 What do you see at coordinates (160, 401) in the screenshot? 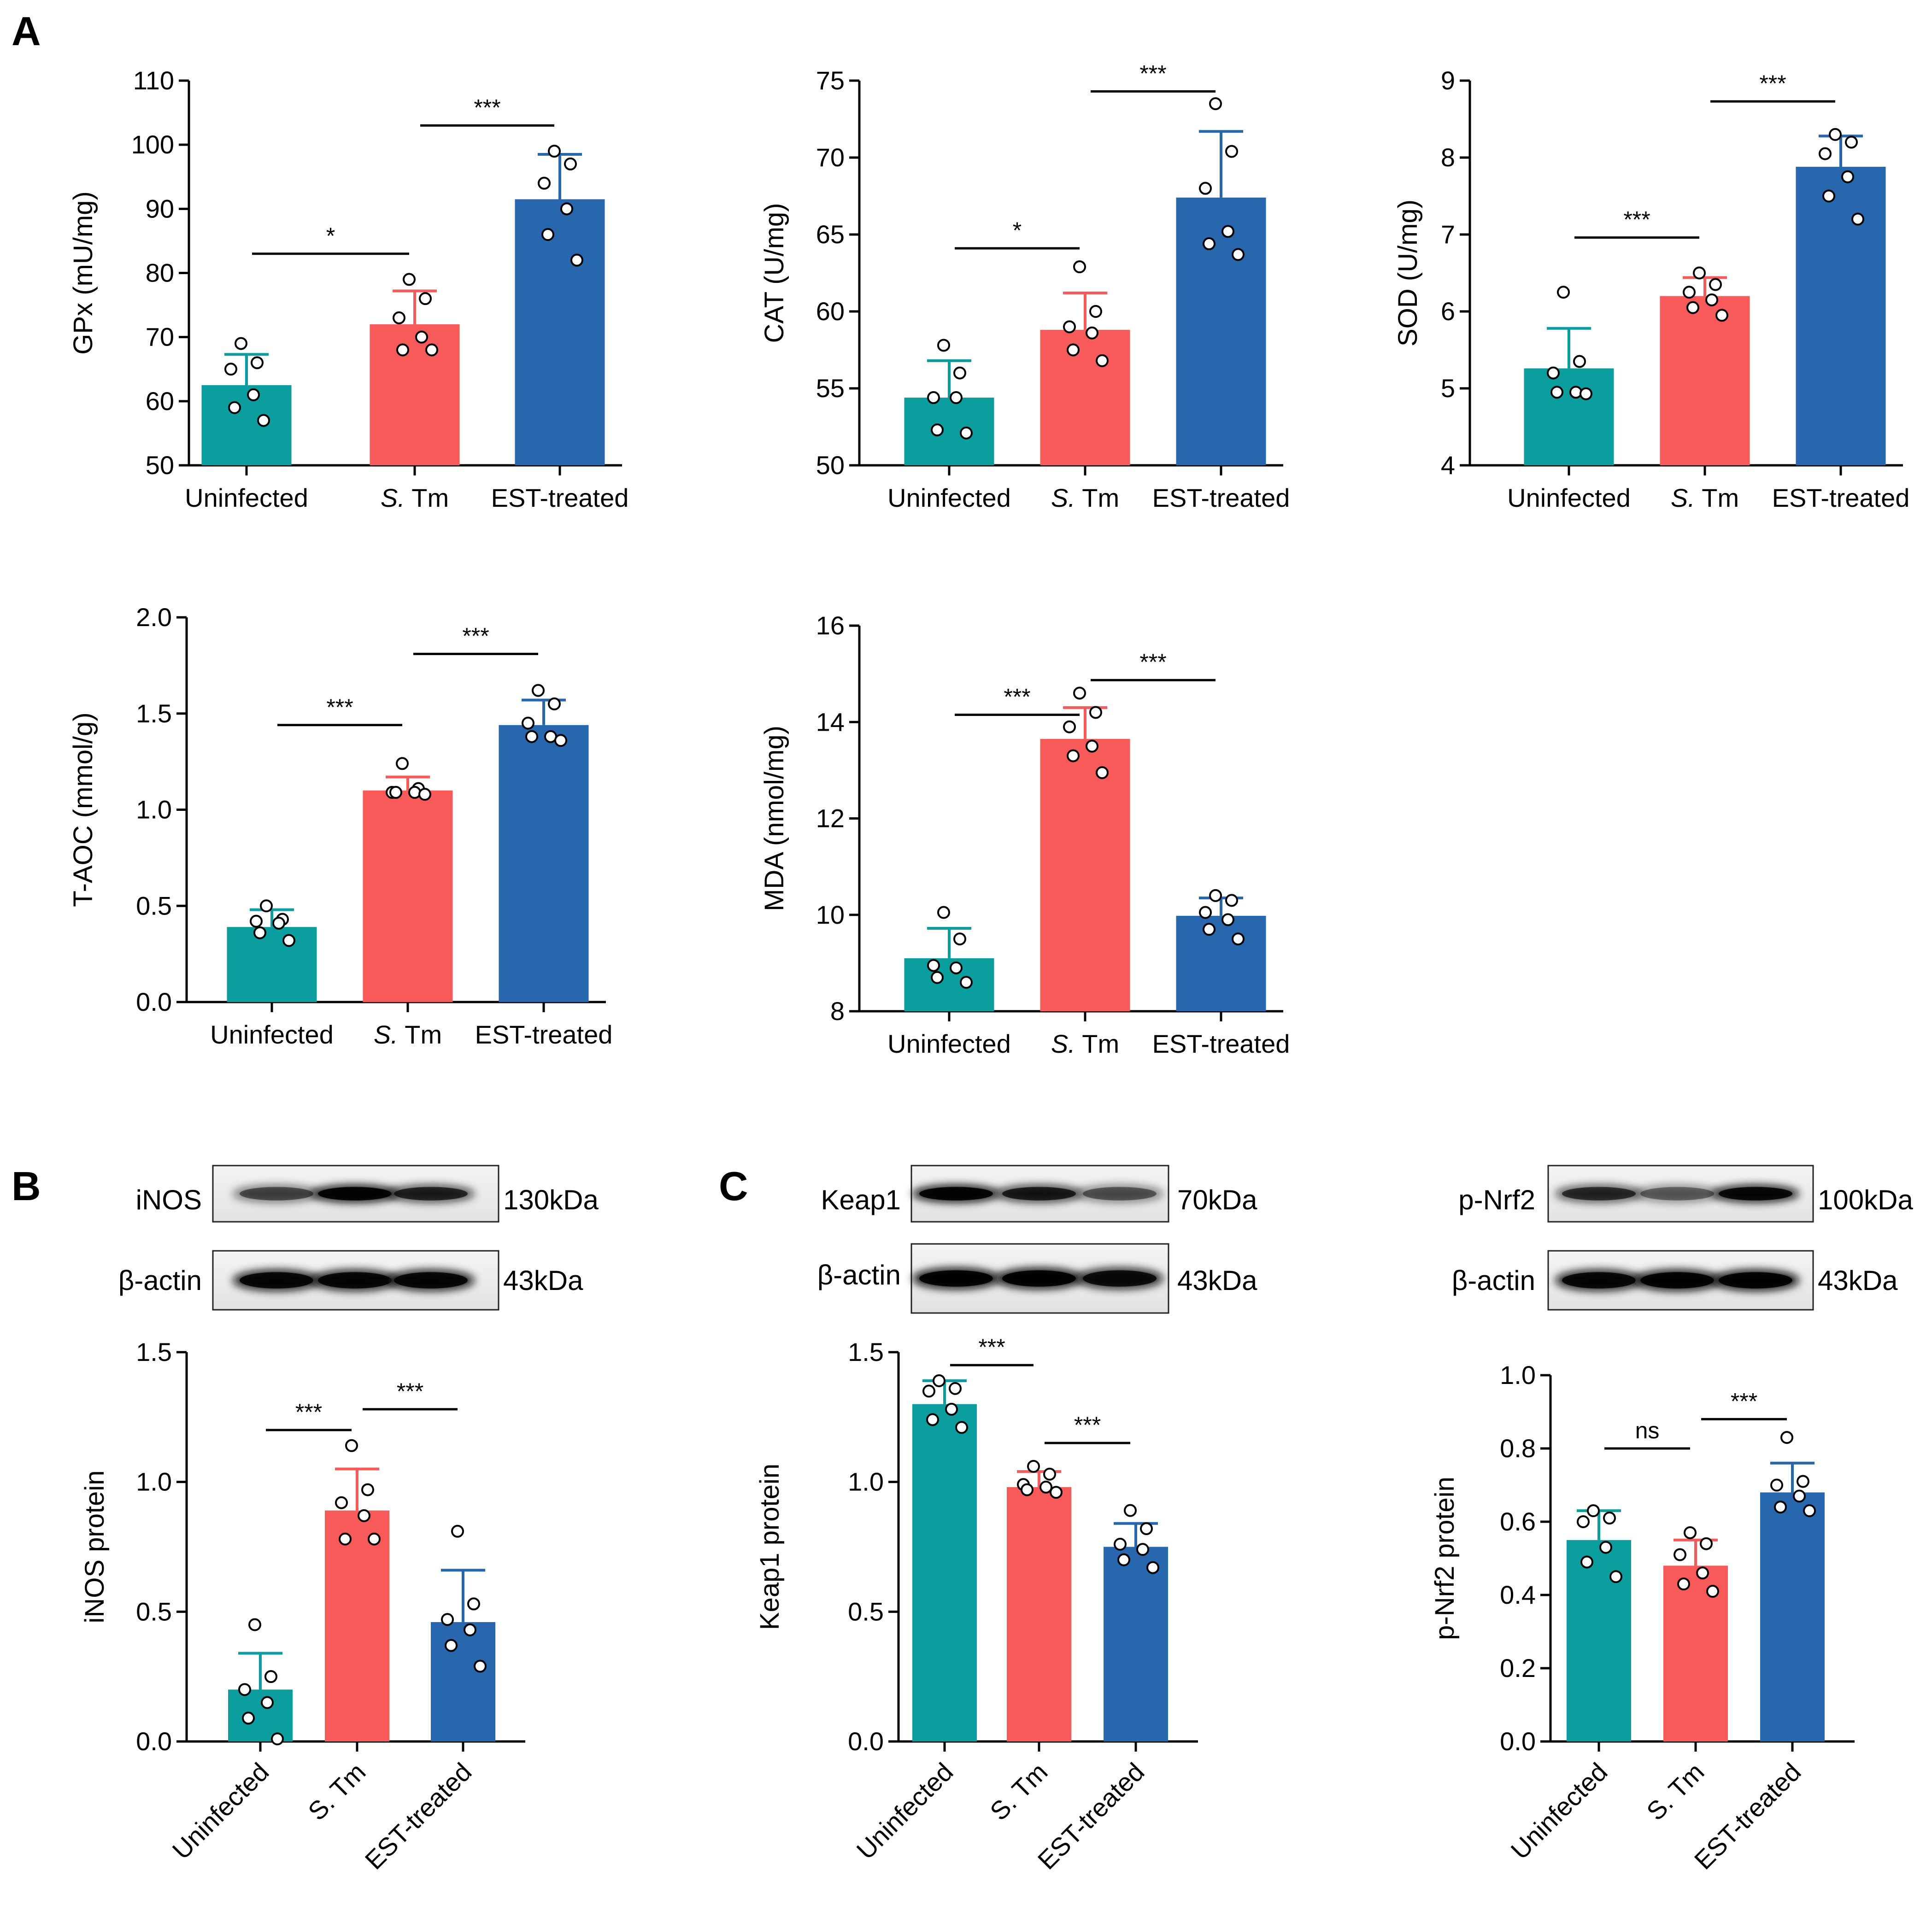
I see `y-tick-label: 60` at bounding box center [160, 401].